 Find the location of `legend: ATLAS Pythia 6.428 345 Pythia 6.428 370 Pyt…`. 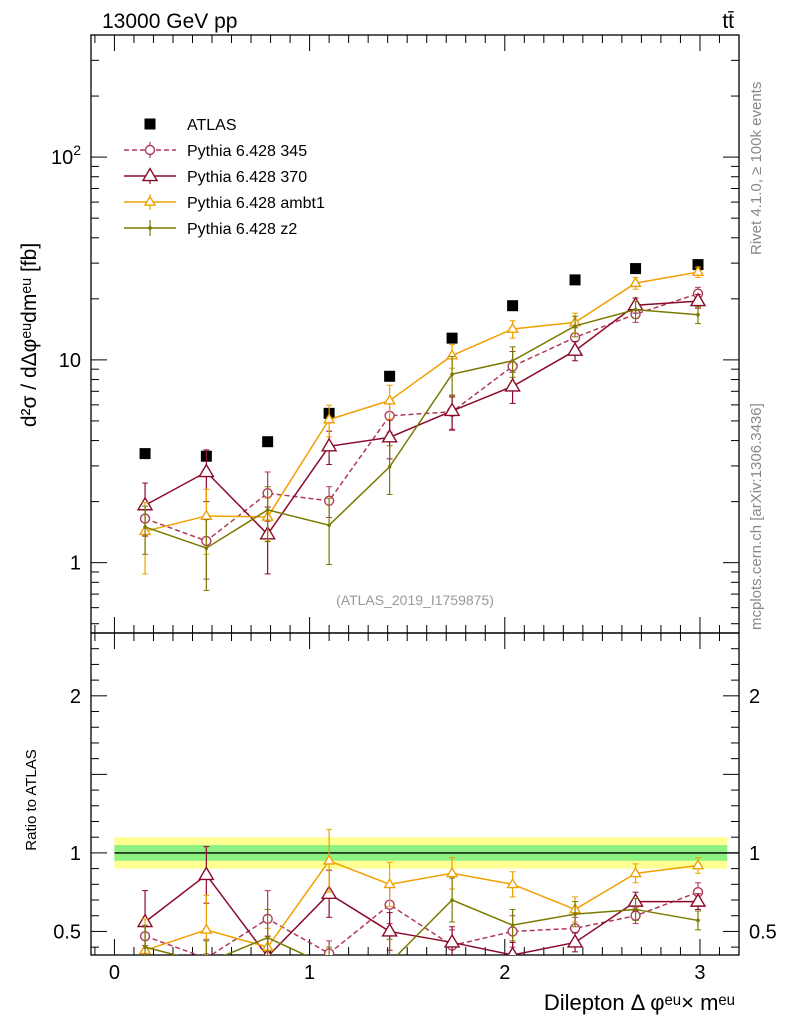

legend: ATLAS Pythia 6.428 345 Pythia 6.428 370 Pyt… is located at coordinates (224, 177).